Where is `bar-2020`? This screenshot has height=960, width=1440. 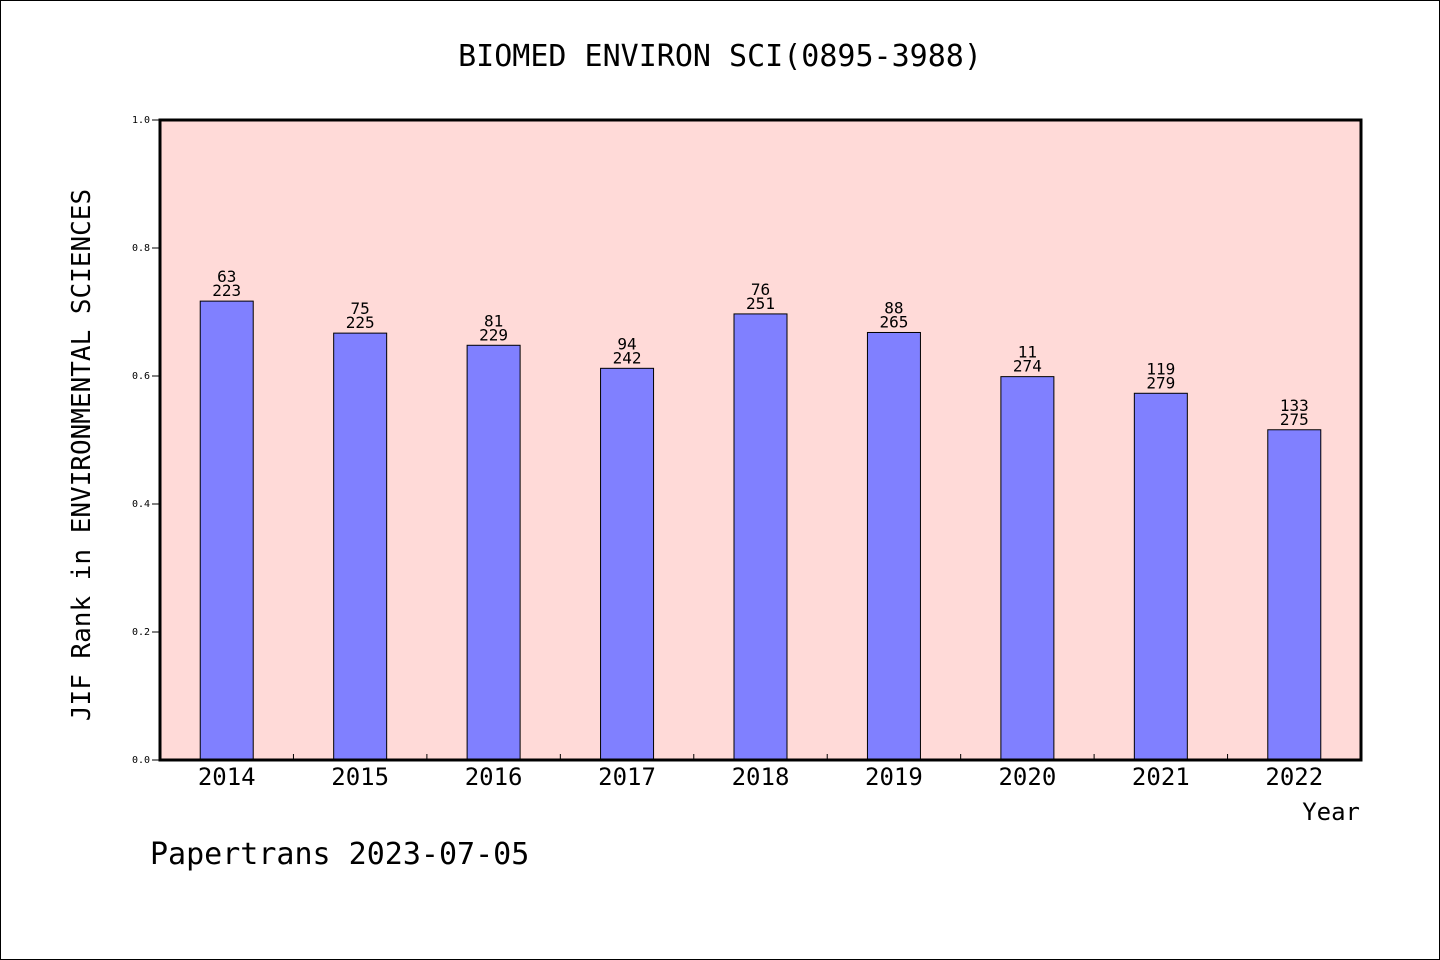
bar-2020 is located at coordinates (1027, 568).